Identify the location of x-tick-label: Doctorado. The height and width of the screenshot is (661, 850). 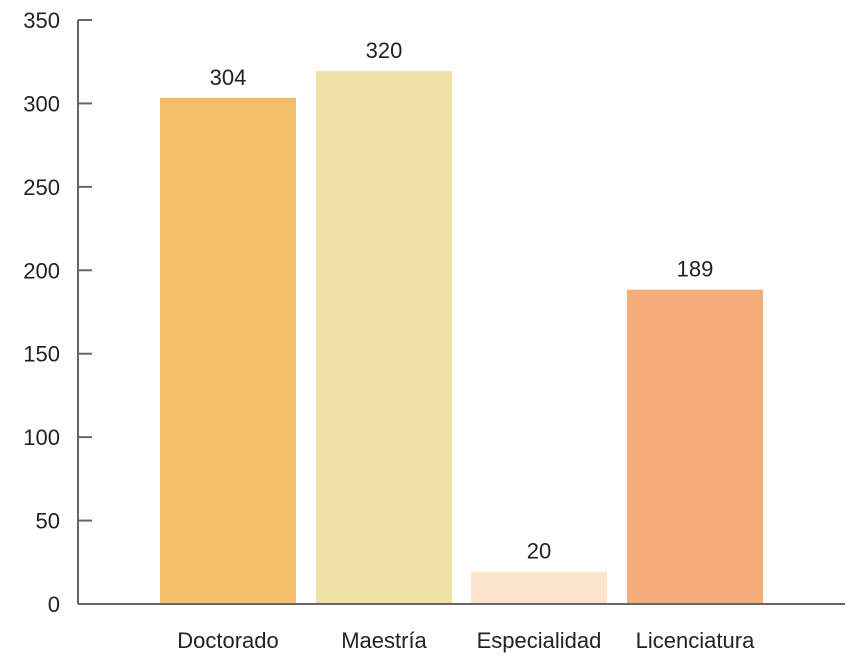
(228, 640).